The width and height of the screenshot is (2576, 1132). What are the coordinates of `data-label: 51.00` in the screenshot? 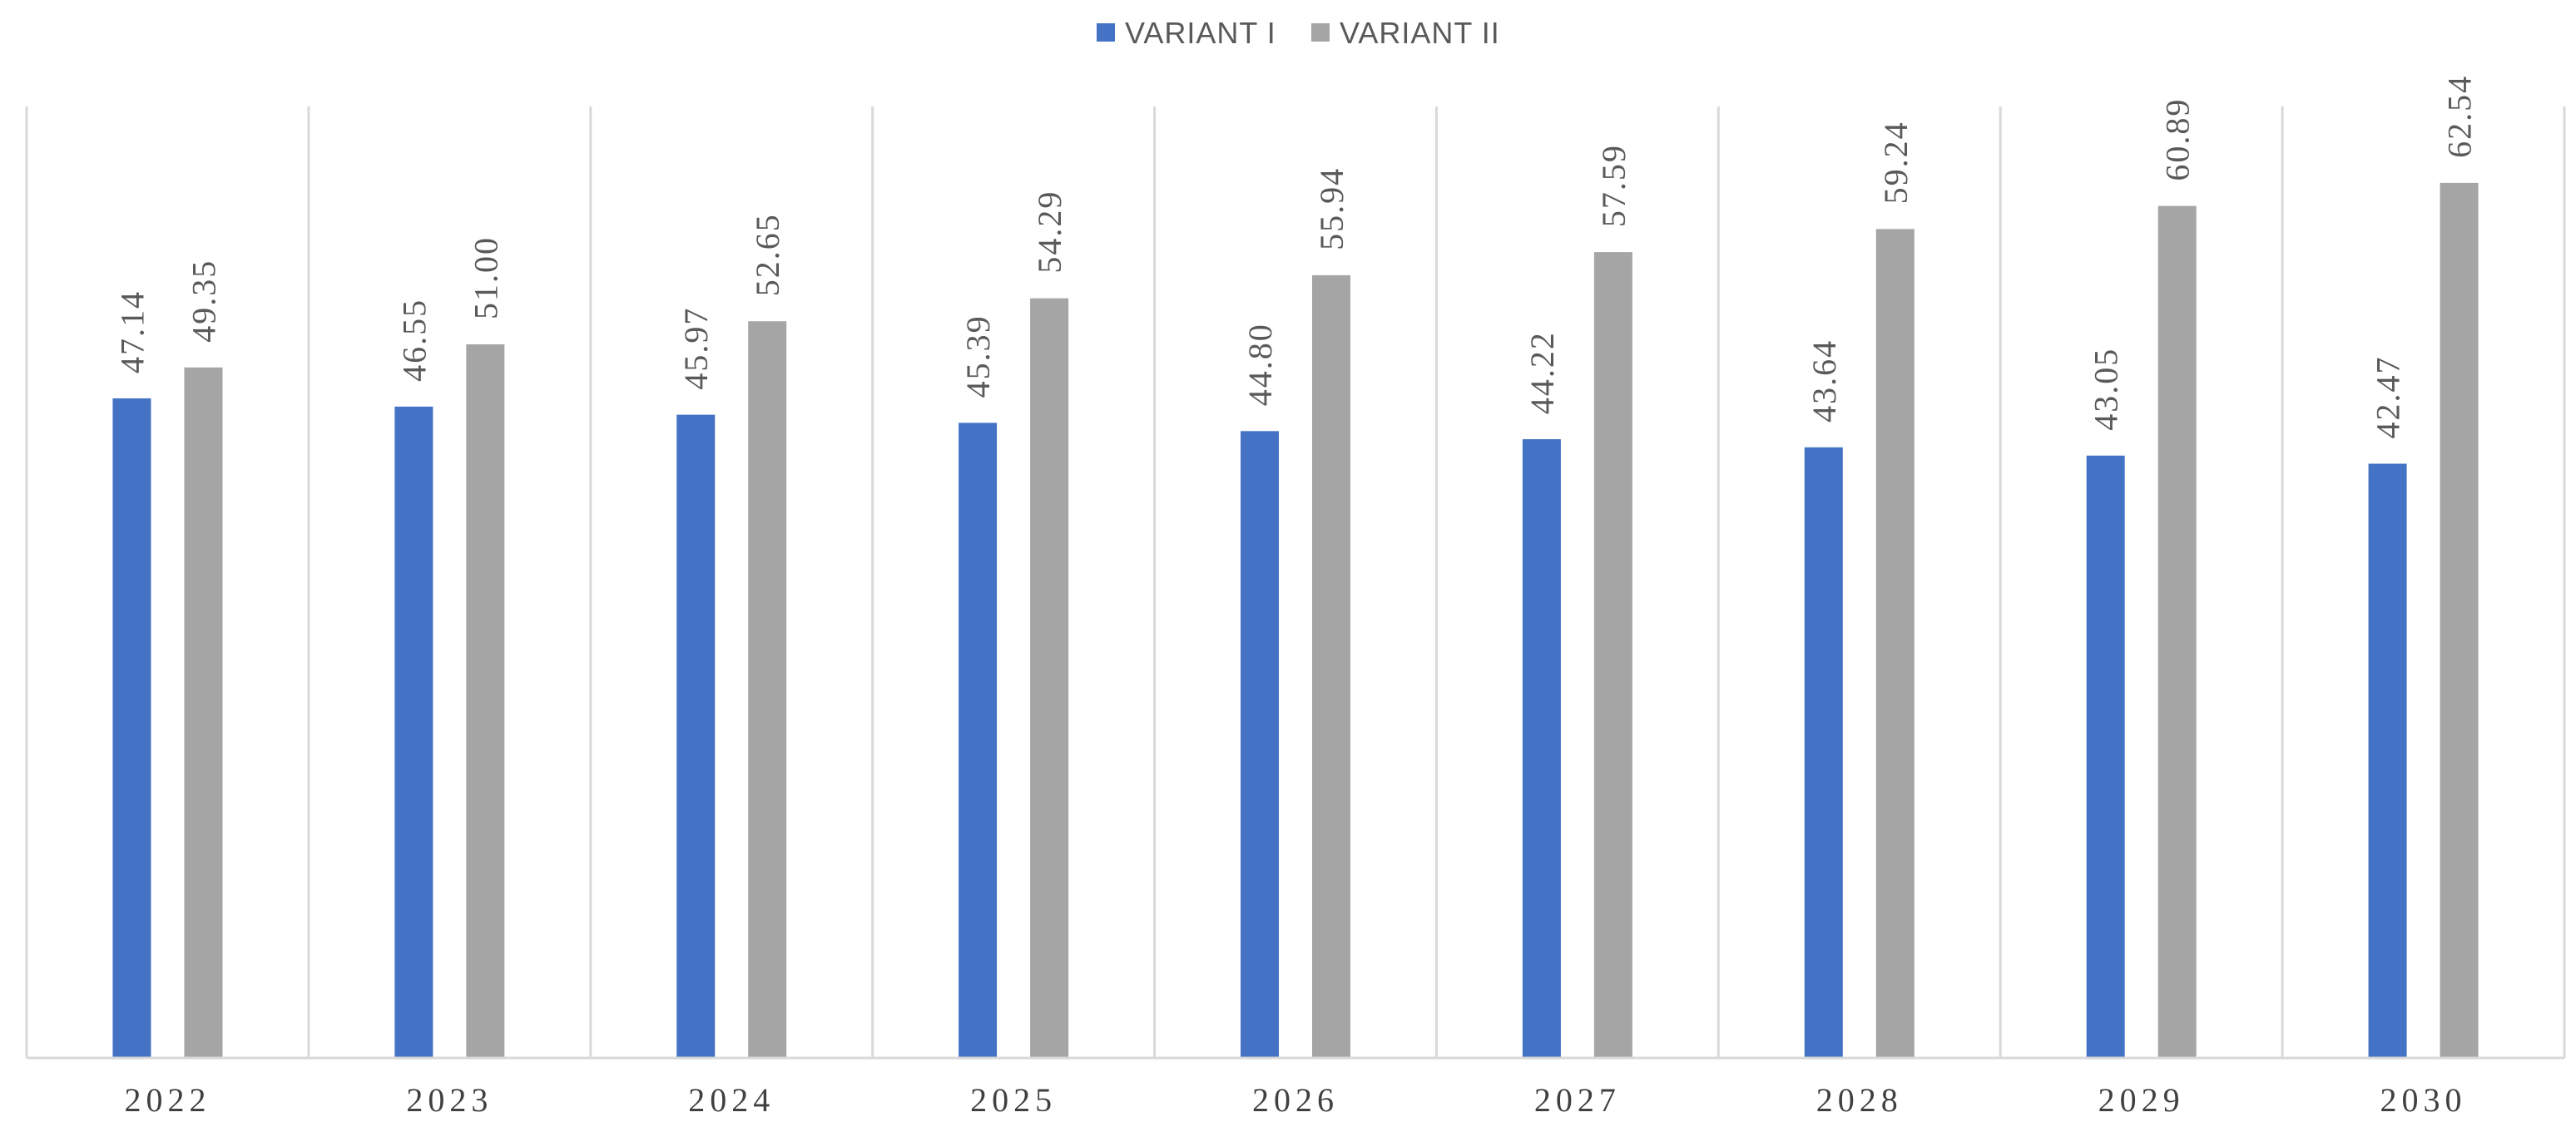 It's located at (485, 278).